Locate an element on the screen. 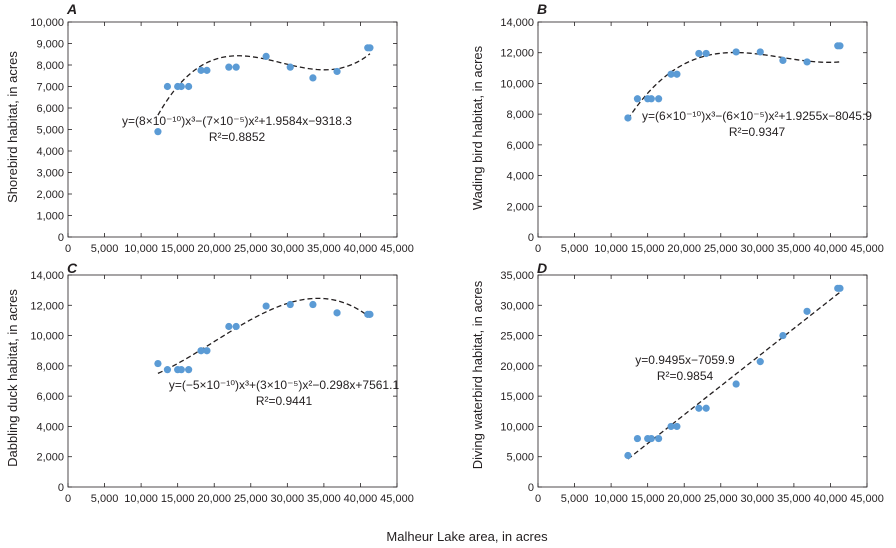 Image resolution: width=896 pixels, height=548 pixels. panel-b-y-tick-label: 12,000 is located at coordinates (517, 54).